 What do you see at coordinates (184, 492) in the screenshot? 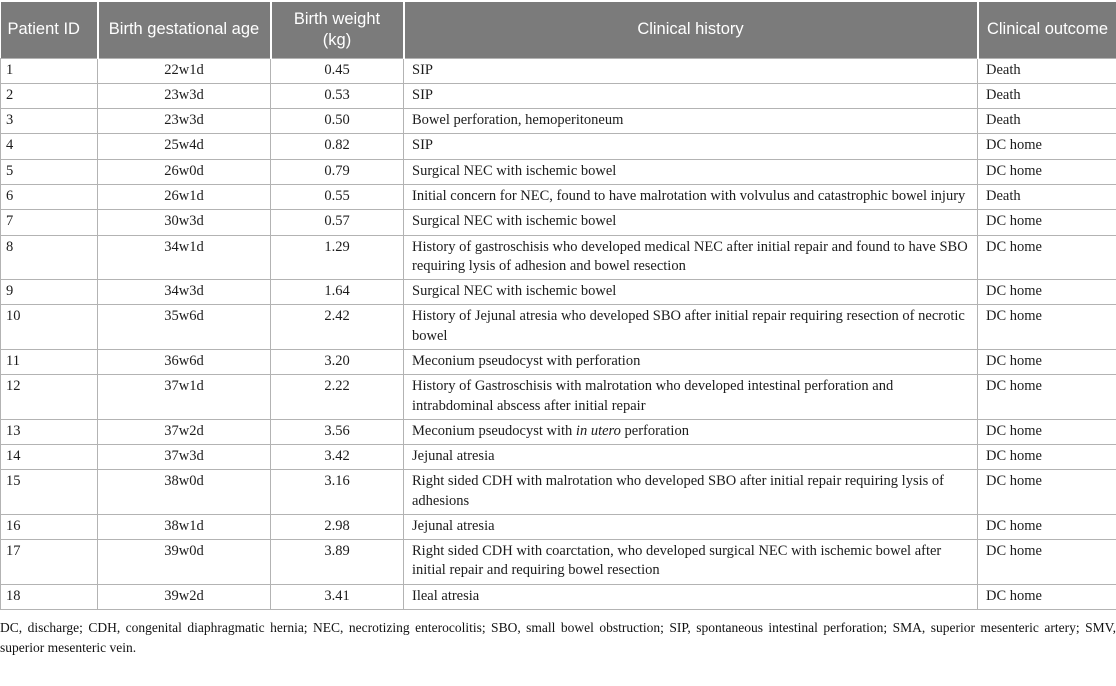
I see `cell-gestational-age: 38w0d` at bounding box center [184, 492].